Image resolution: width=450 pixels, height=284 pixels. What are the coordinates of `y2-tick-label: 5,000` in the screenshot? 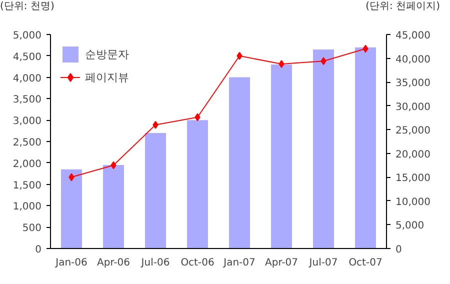 It's located at (410, 226).